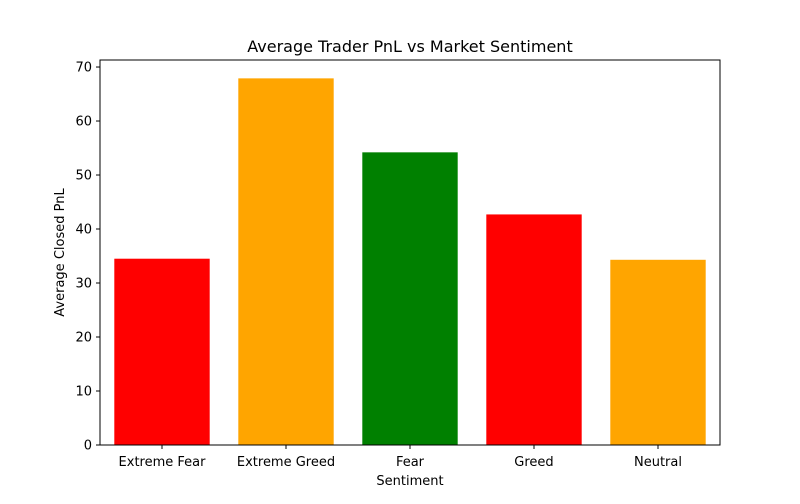 This screenshot has height=504, width=800. I want to click on bar-extreme-greed, so click(286, 262).